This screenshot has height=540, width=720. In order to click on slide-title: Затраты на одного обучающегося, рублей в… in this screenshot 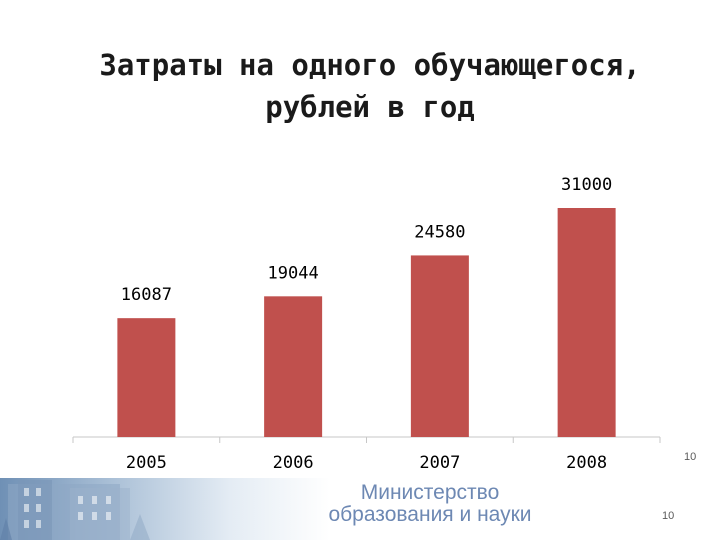, I will do `click(370, 86)`.